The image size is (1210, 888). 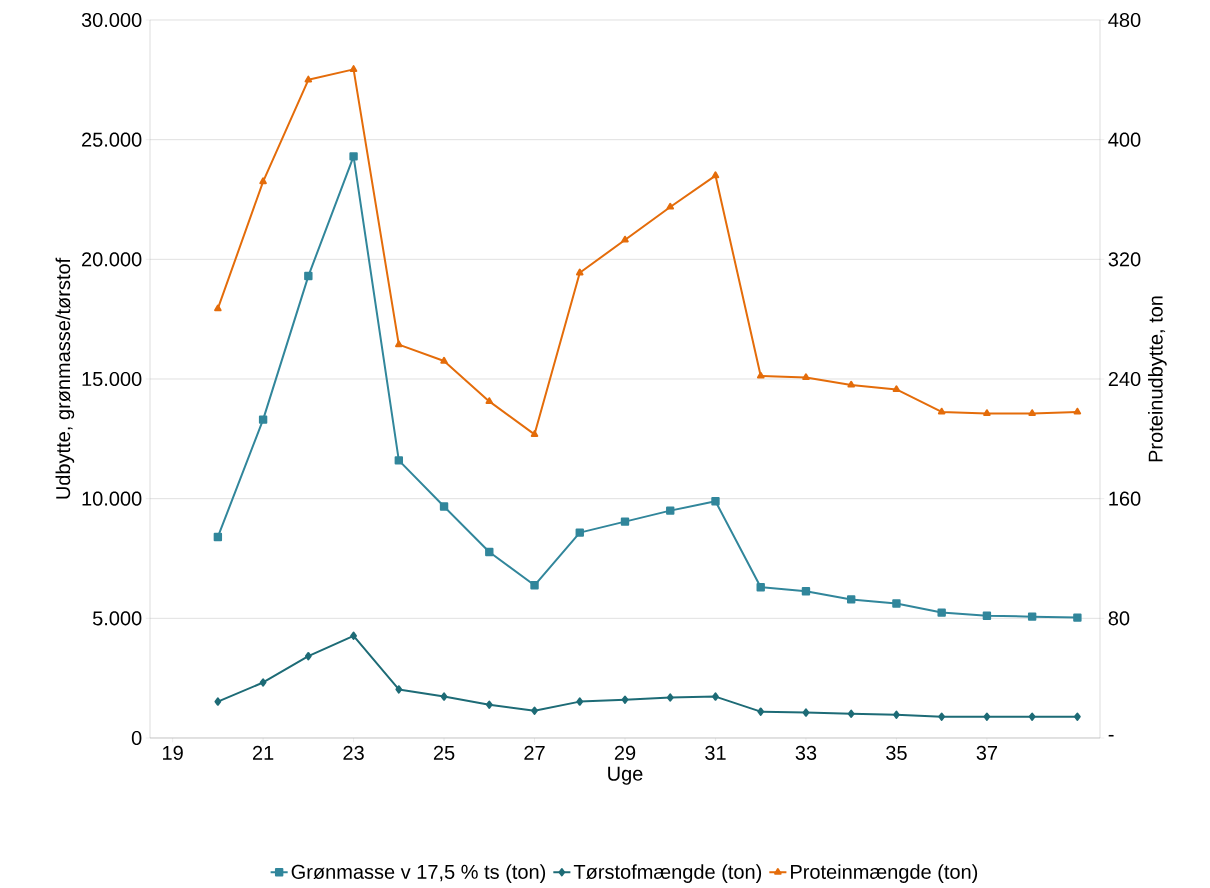 What do you see at coordinates (263, 752) in the screenshot?
I see `x-tick-label: 21` at bounding box center [263, 752].